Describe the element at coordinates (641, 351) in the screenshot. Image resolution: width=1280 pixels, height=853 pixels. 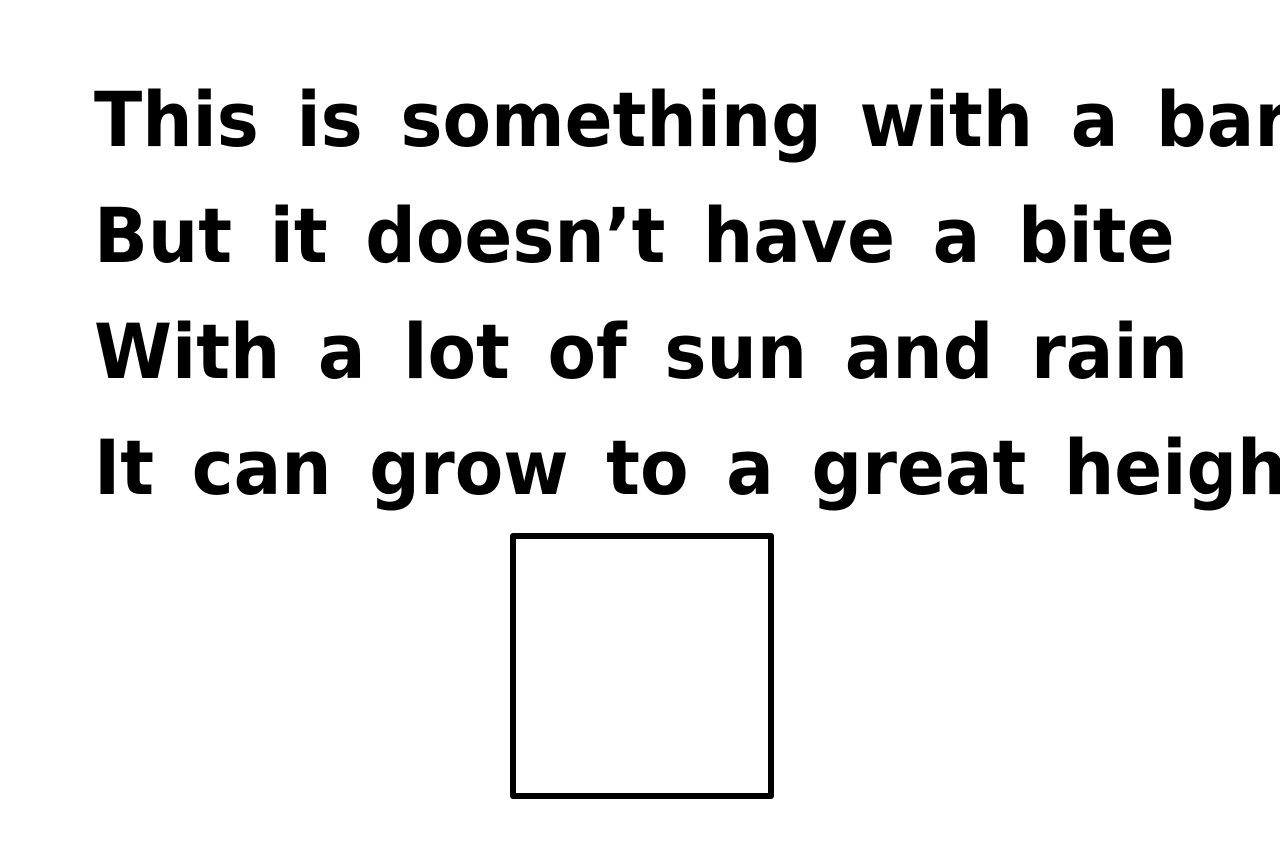
I see `riddle-line-3: With a lot of sun and rain` at that location.